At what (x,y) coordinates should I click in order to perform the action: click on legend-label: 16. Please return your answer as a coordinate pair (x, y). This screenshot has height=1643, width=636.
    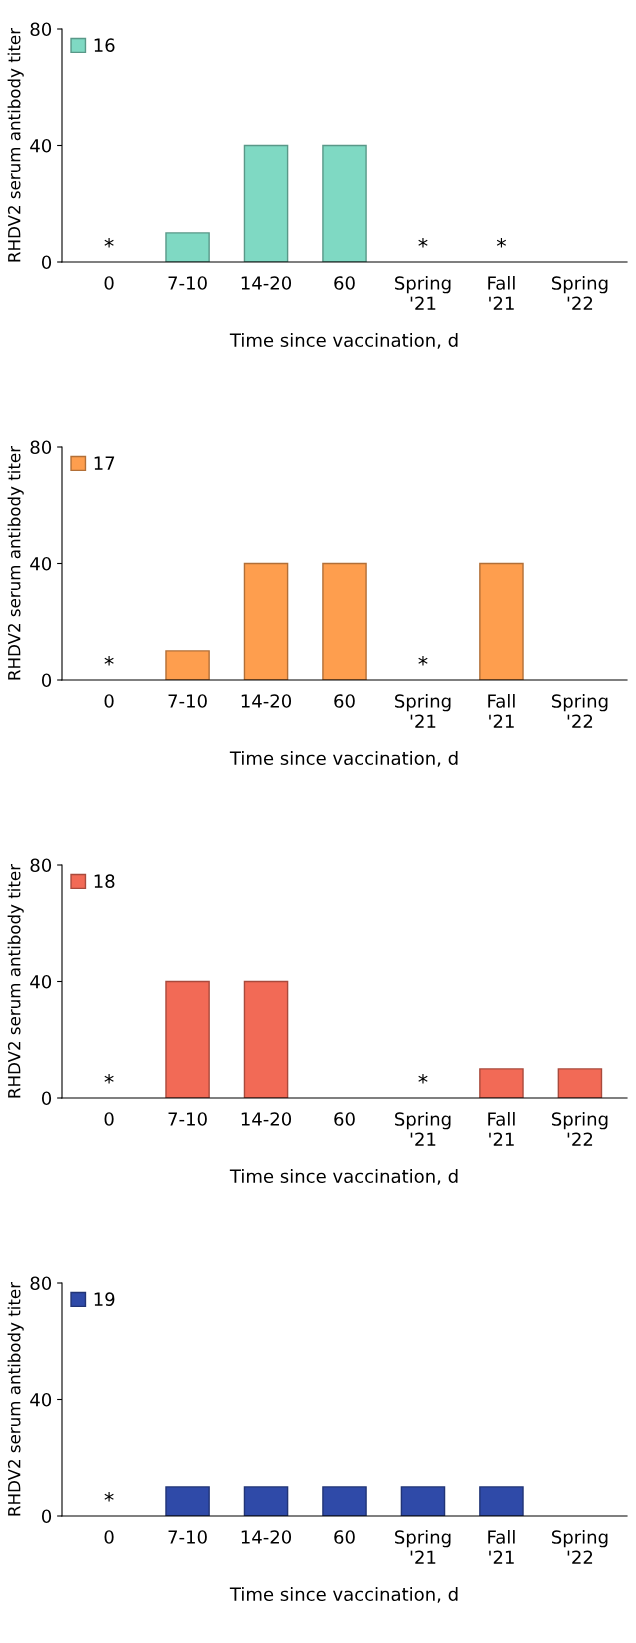
    Looking at the image, I should click on (104, 45).